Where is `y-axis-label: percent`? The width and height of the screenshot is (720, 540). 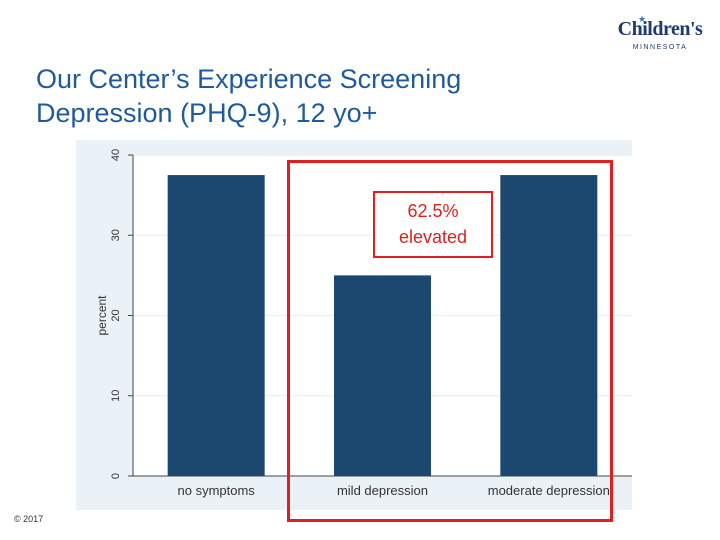
y-axis-label: percent is located at coordinates (102, 315).